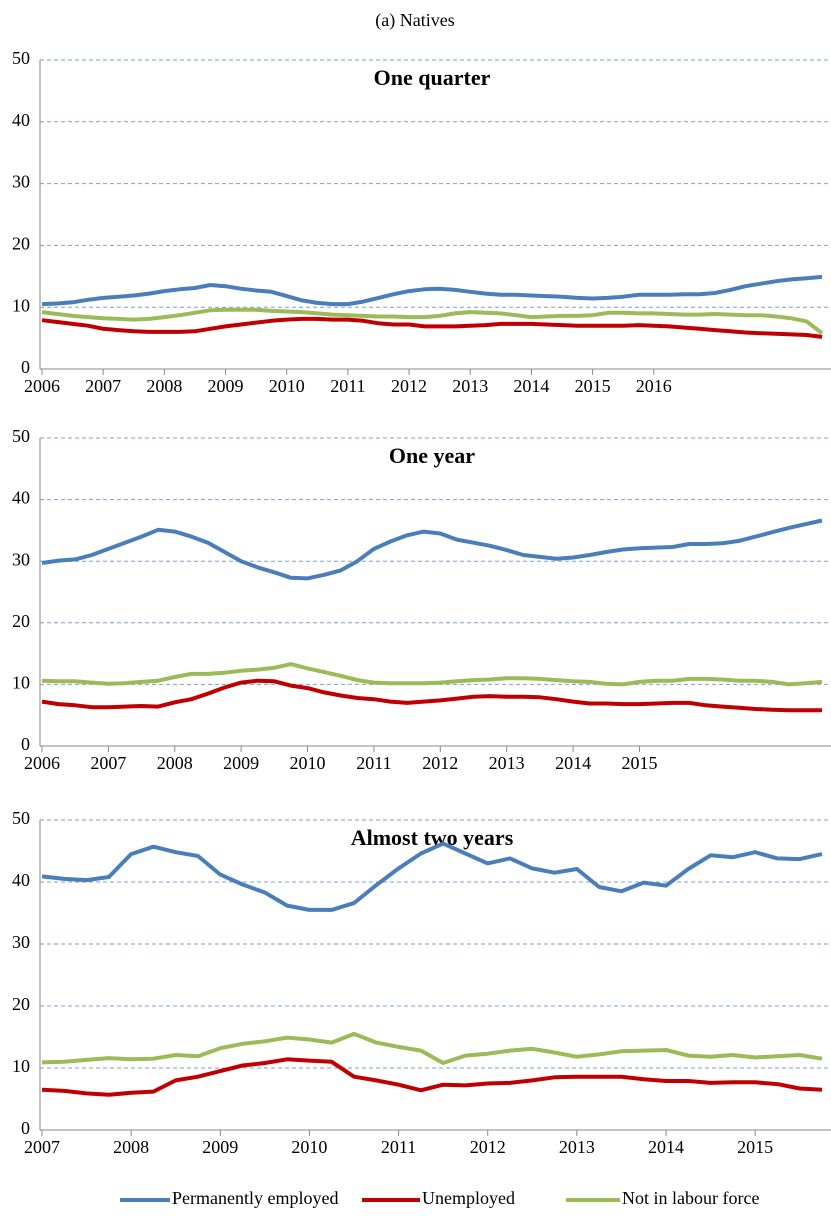 This screenshot has height=1223, width=831. What do you see at coordinates (432, 455) in the screenshot?
I see `panel-title: One year` at bounding box center [432, 455].